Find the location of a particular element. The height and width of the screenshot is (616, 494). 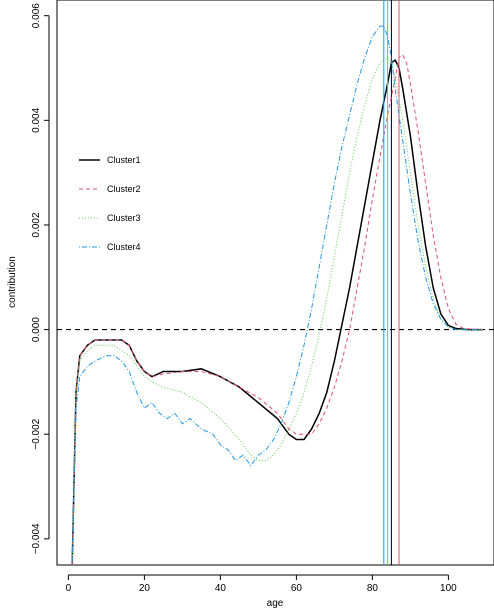

y-axis-title: contribution is located at coordinates (12, 282).